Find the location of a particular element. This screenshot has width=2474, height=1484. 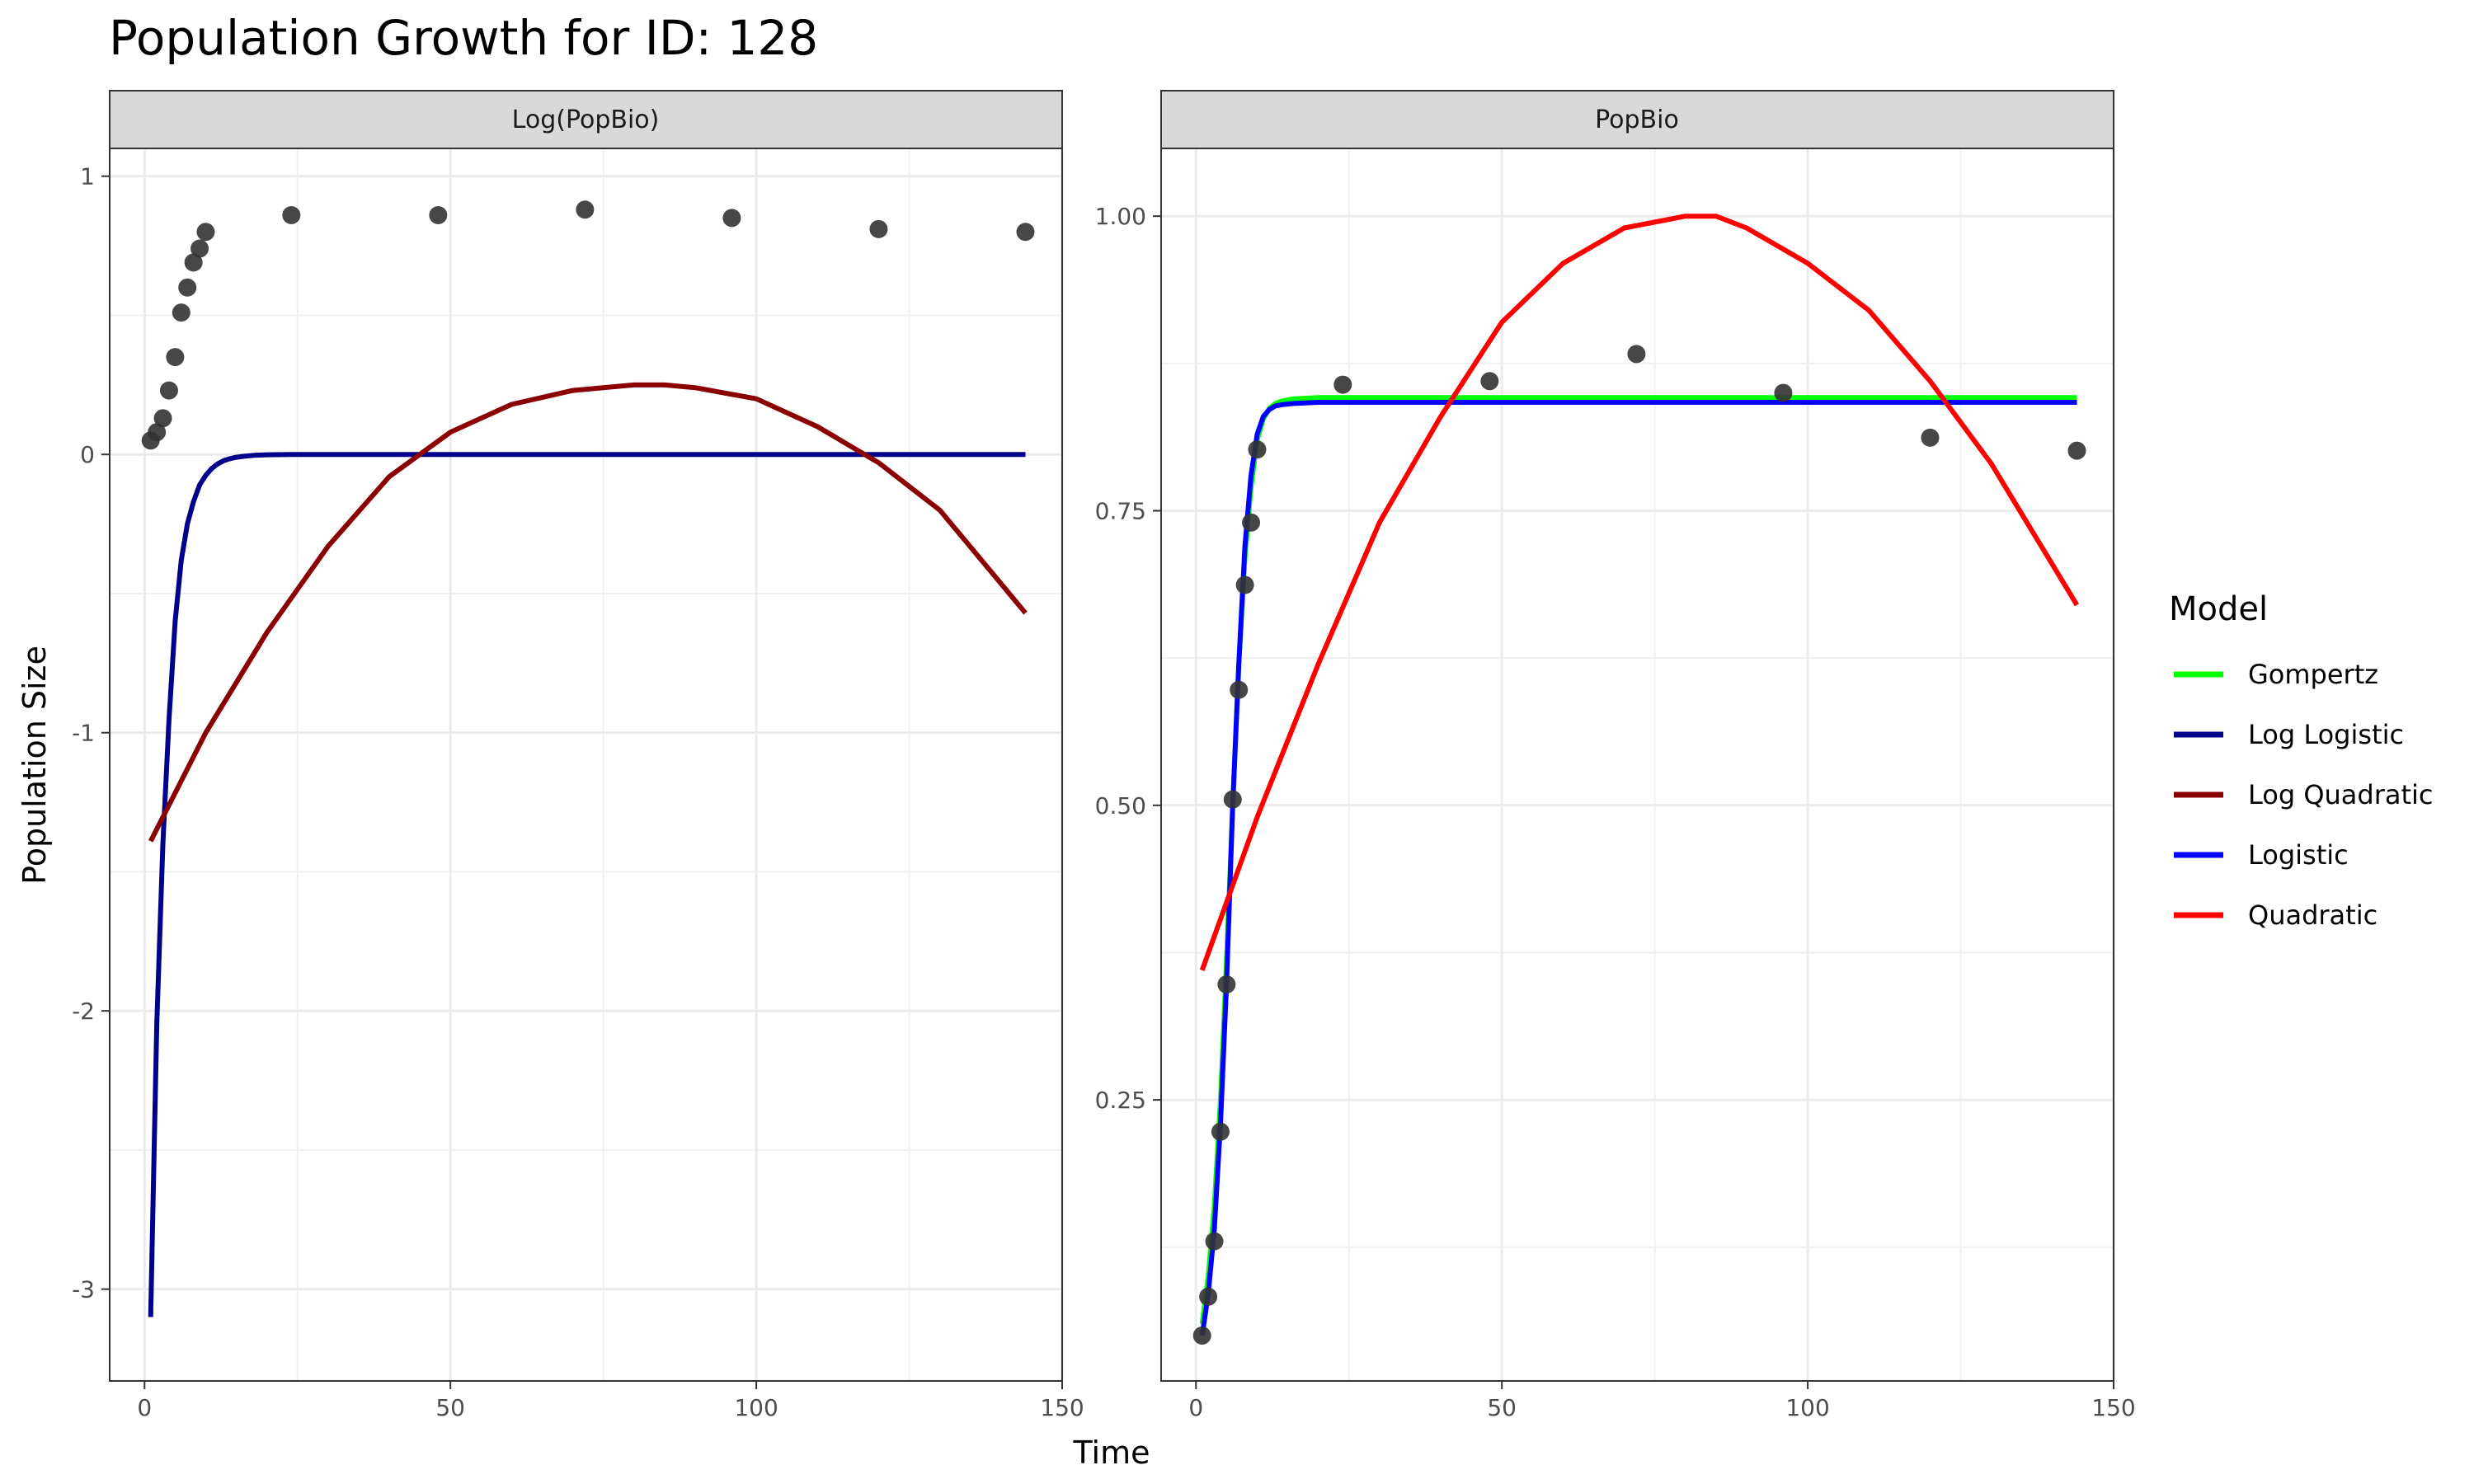

y-tick-label: 0.50 is located at coordinates (1120, 805).